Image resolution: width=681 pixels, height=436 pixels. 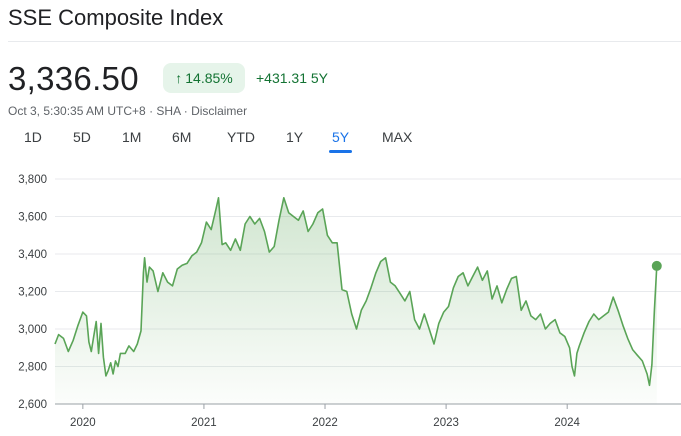 I want to click on tab-5y: 5Y, so click(x=340, y=141).